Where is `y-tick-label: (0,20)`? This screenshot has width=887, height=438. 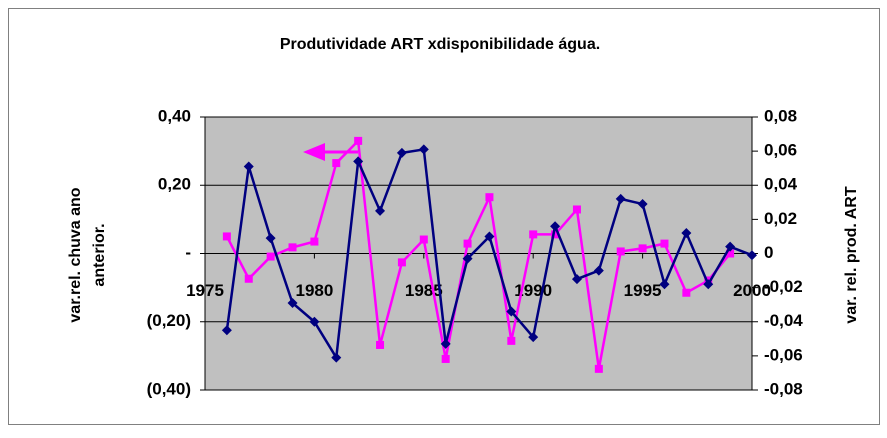
y-tick-label: (0,20) is located at coordinates (169, 320).